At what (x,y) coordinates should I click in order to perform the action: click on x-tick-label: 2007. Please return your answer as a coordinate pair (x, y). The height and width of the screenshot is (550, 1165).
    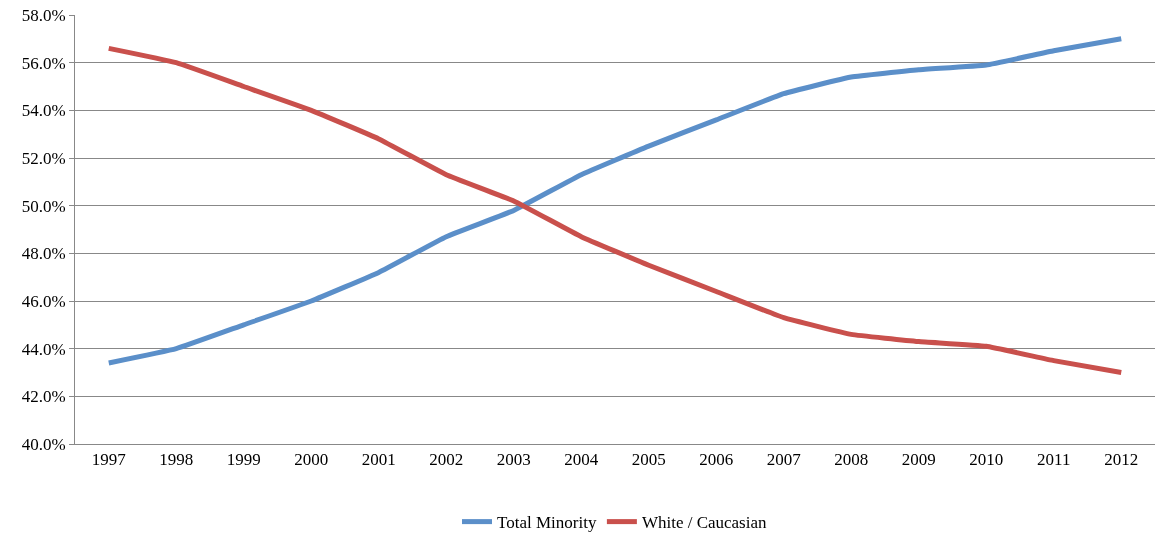
    Looking at the image, I should click on (784, 460).